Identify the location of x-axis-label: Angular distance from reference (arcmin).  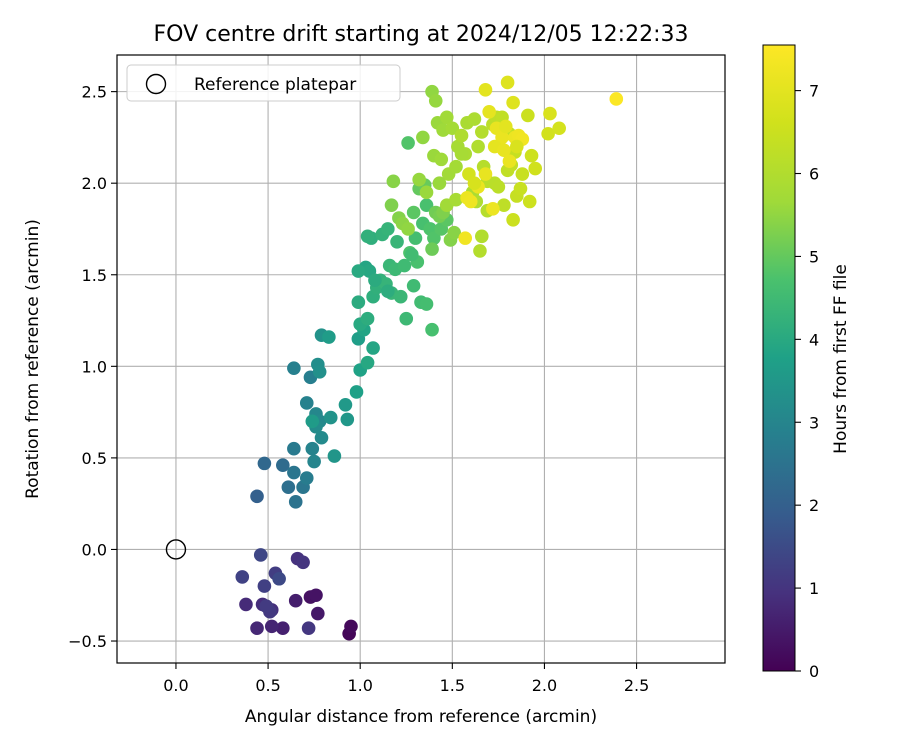
(421, 717).